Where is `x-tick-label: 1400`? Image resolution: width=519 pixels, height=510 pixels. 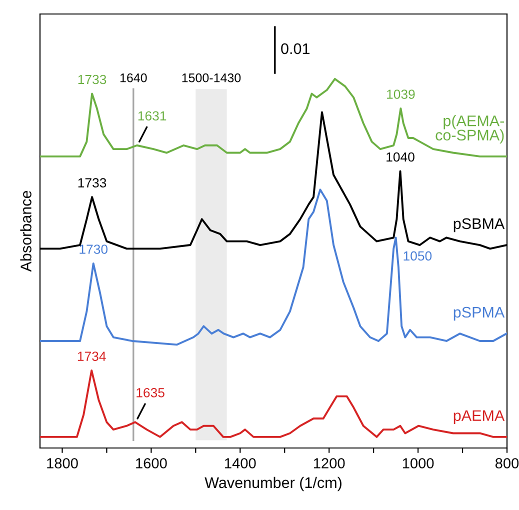
x-tick-label: 1400 is located at coordinates (240, 463).